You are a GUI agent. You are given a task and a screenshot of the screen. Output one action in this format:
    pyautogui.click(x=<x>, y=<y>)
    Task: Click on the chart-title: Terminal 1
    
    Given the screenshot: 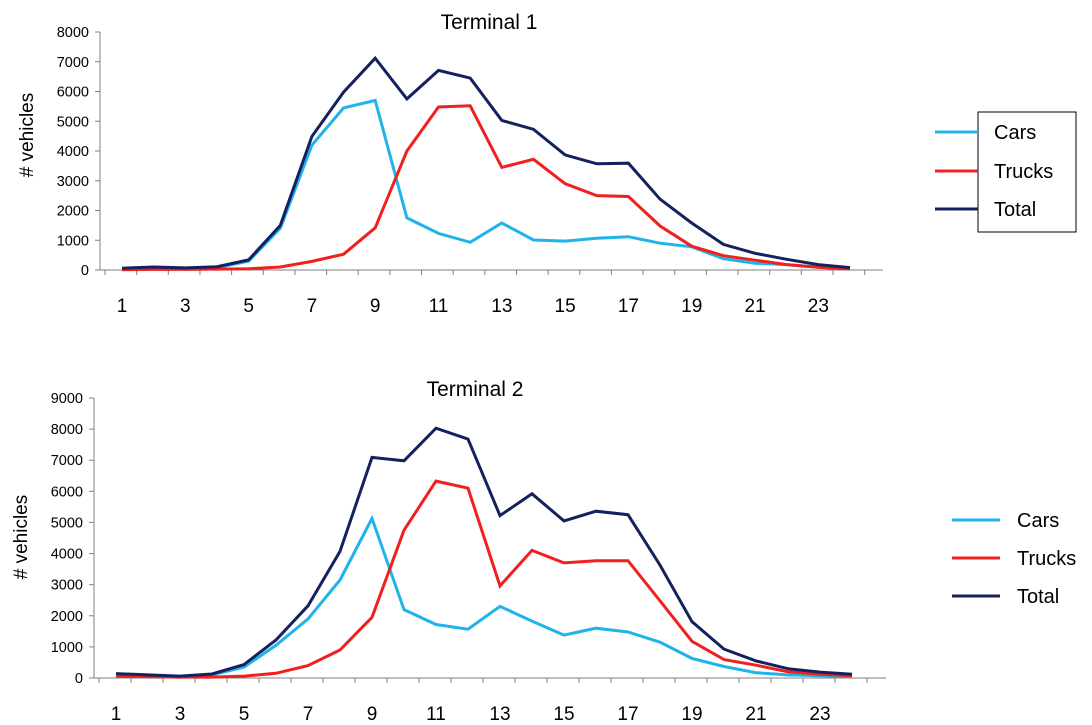 What is the action you would take?
    pyautogui.click(x=489, y=22)
    